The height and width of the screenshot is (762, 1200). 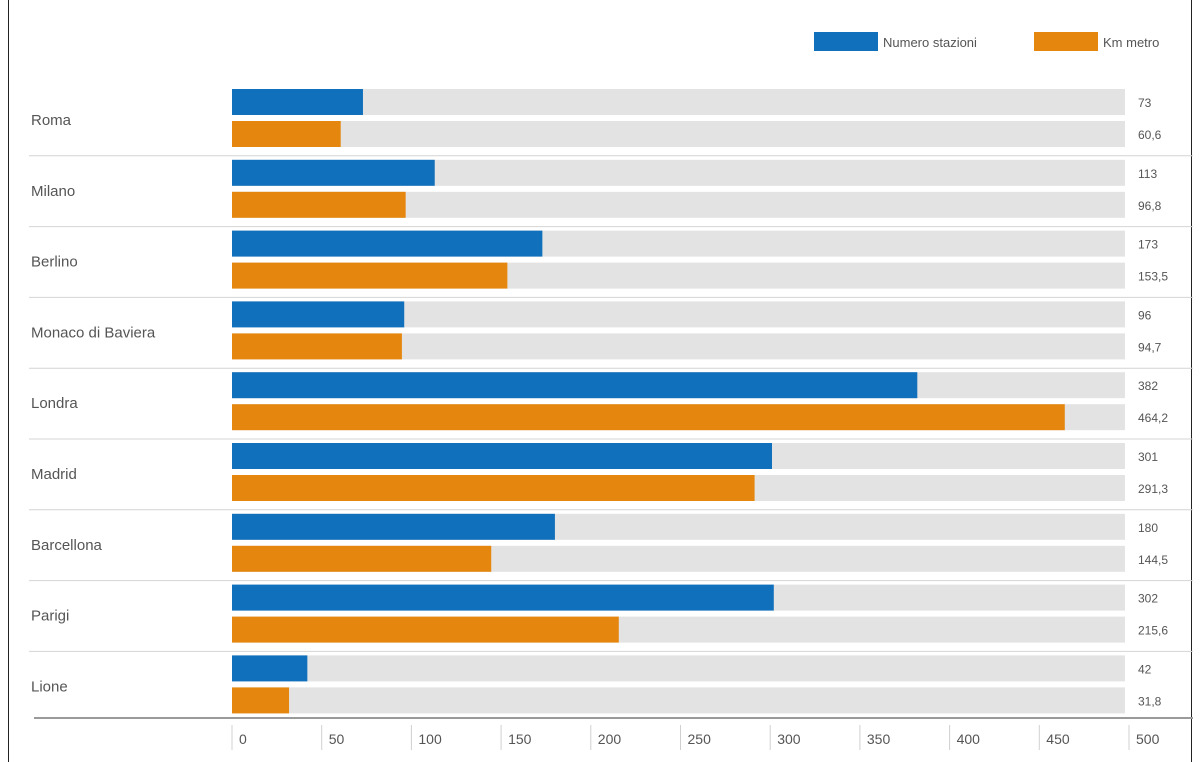 I want to click on value-label: 291,3, so click(x=1153, y=489).